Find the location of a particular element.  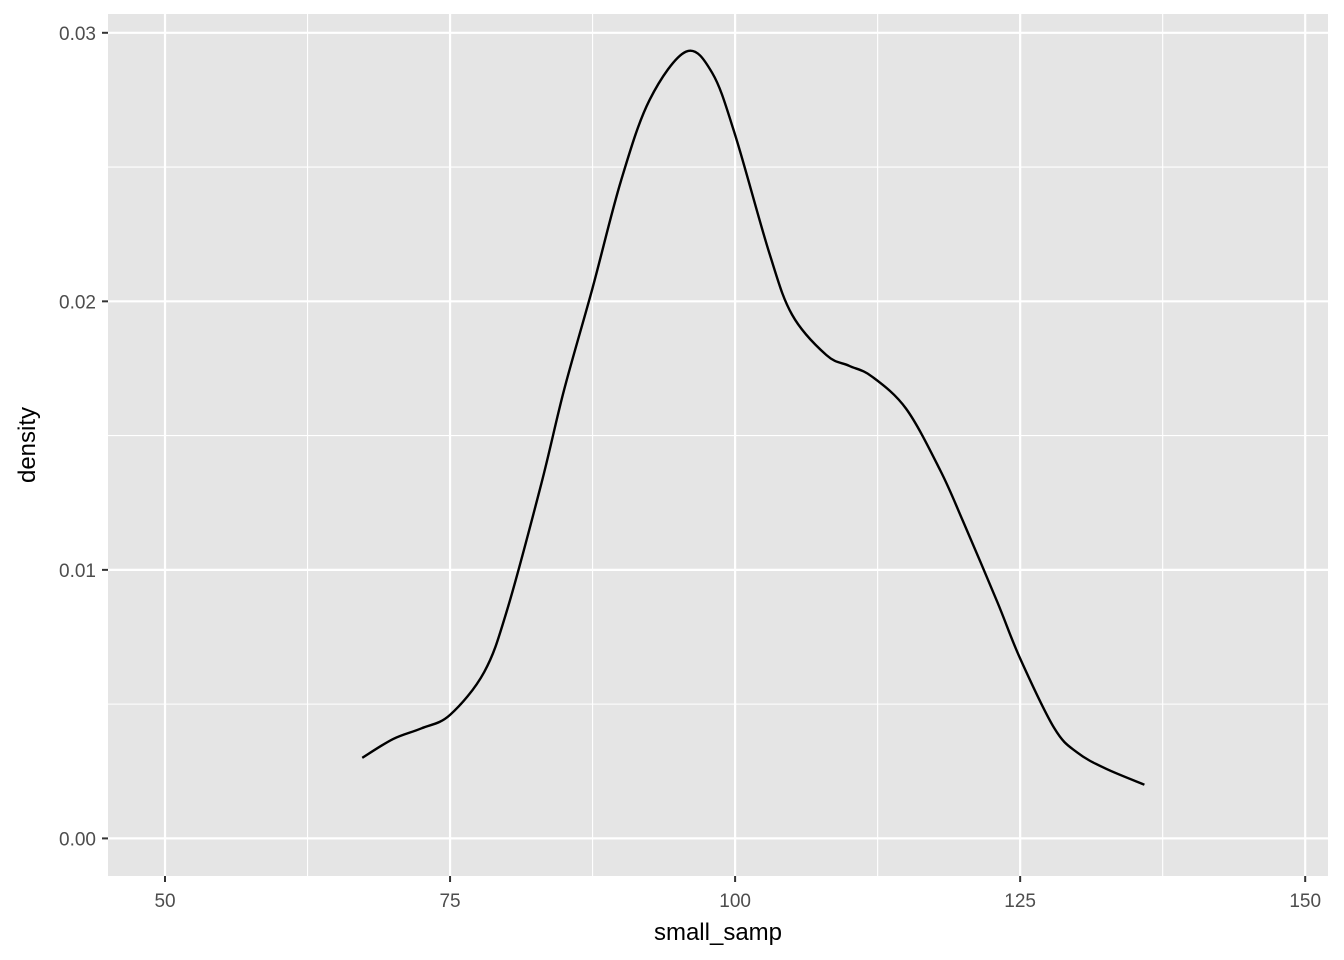

y-axis-title: density is located at coordinates (27, 445).